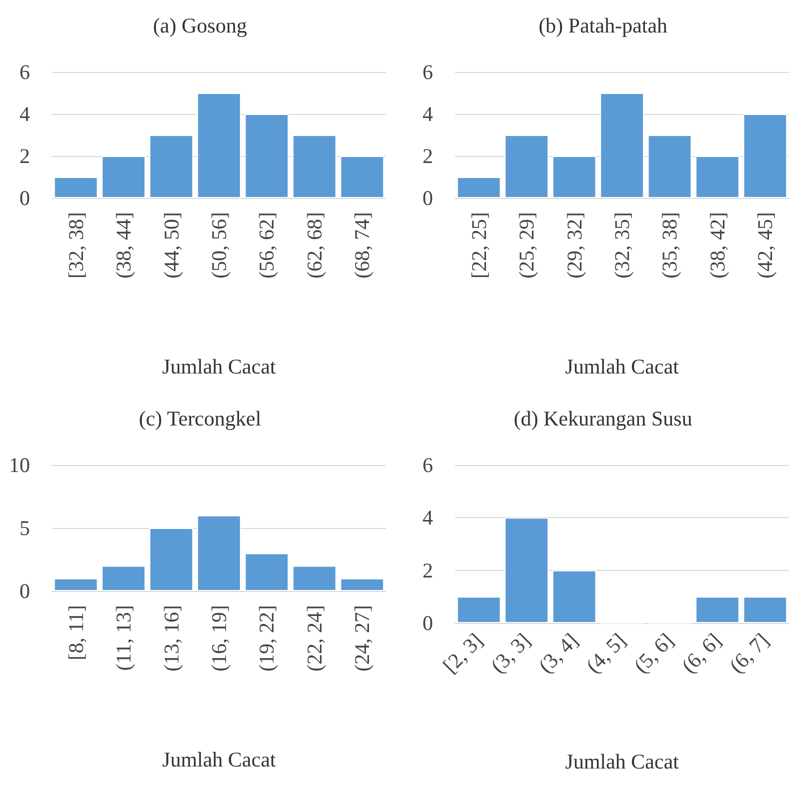 This screenshot has height=785, width=807. I want to click on x-tick-label: (44, 50], so click(171, 245).